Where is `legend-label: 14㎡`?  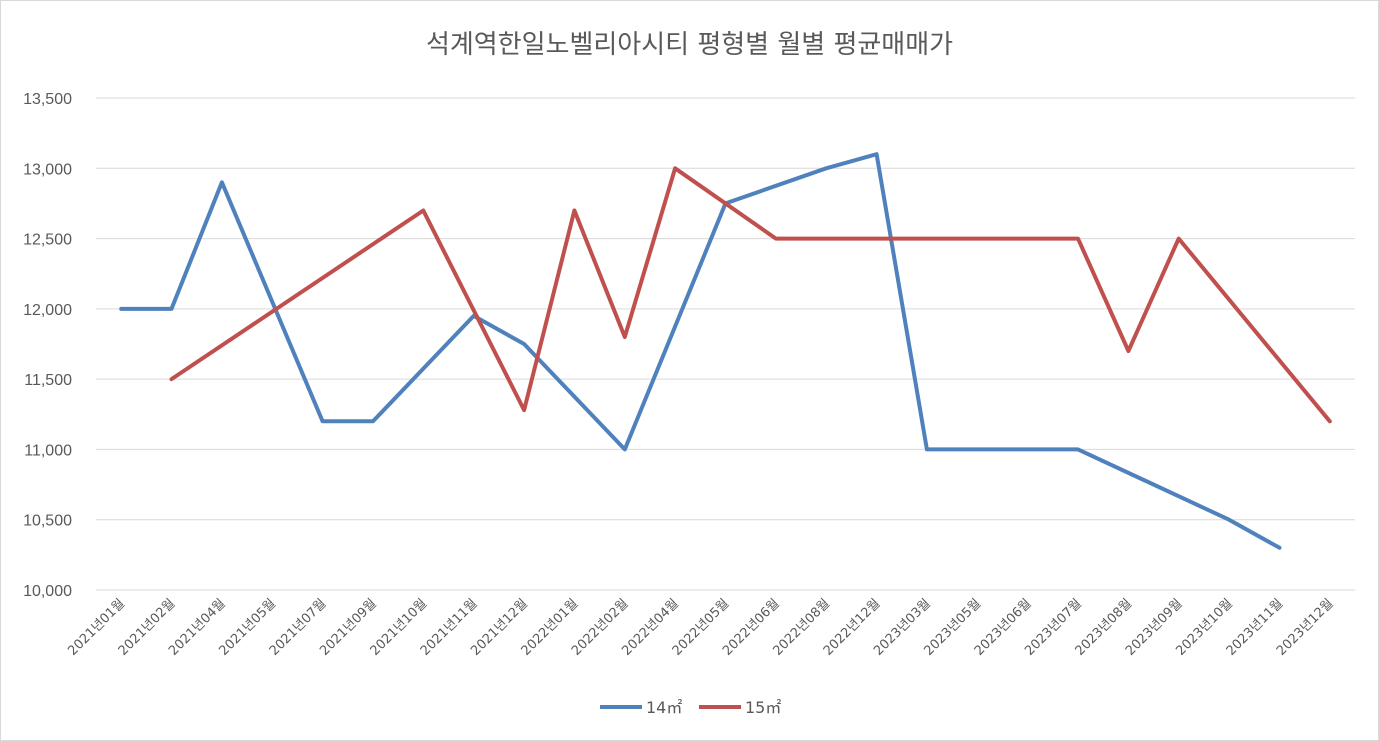 legend-label: 14㎡ is located at coordinates (664, 707).